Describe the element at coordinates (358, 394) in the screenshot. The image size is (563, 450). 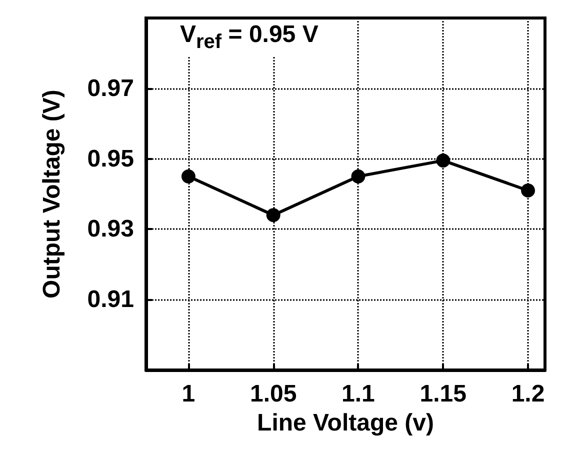
I see `x-tick-label: 1.1` at that location.